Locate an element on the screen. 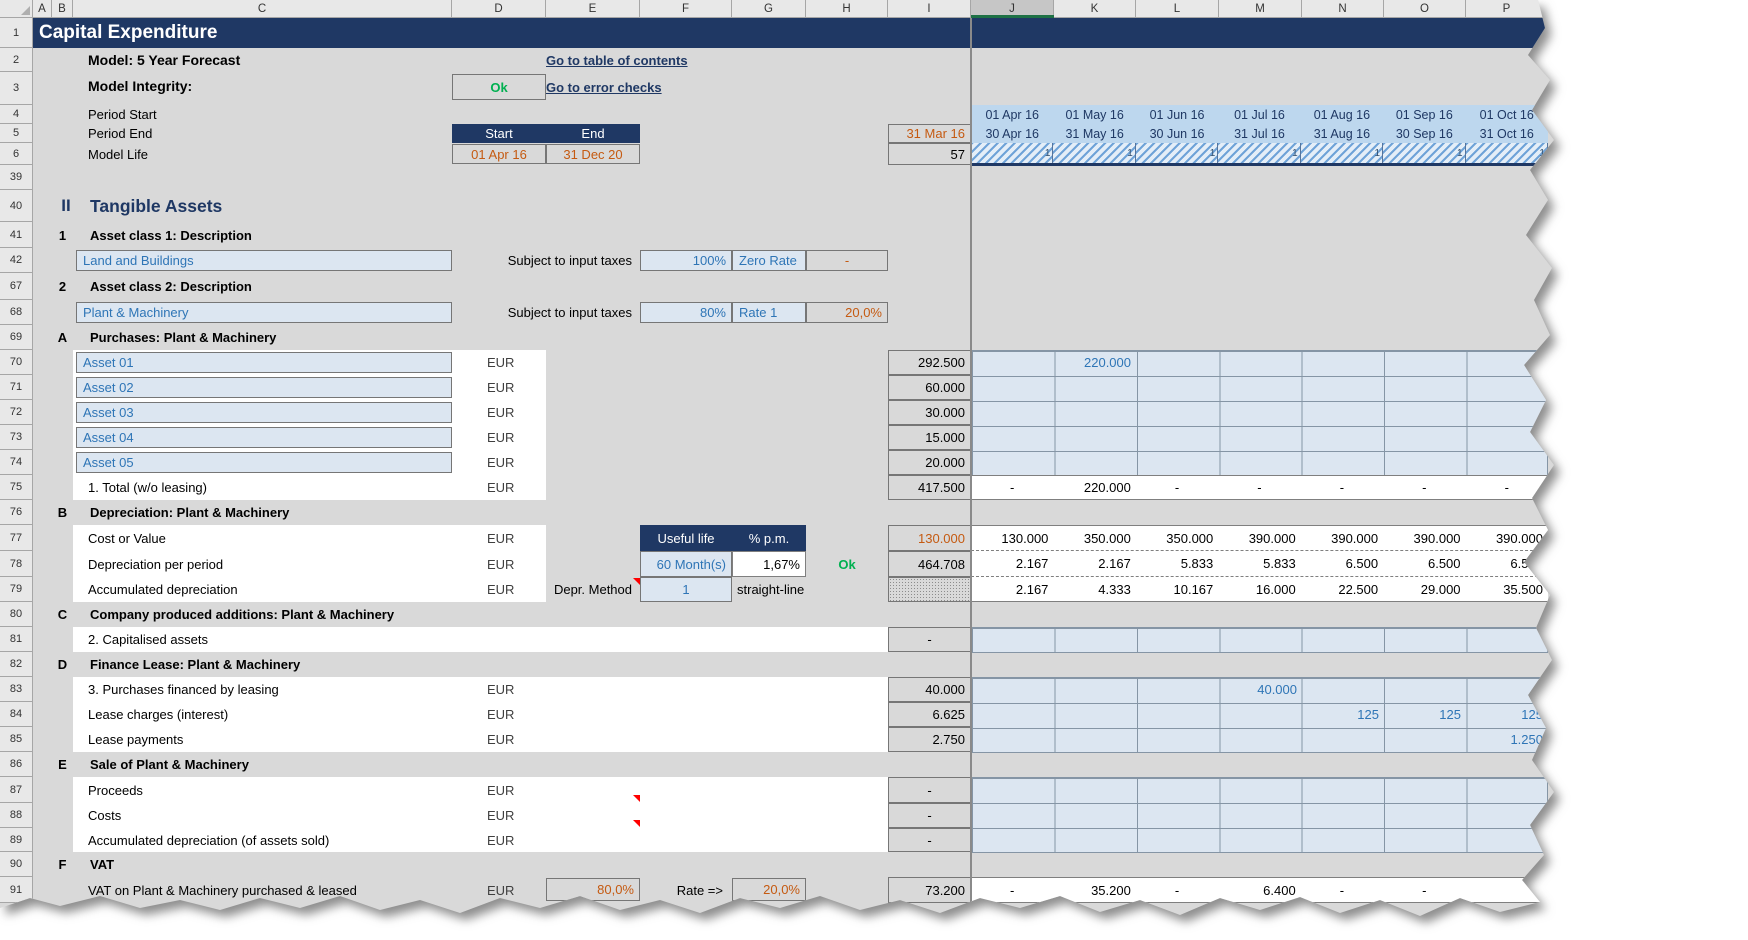 The image size is (1748, 940). period-start-cell: 01 Jul 16 is located at coordinates (1259, 114).